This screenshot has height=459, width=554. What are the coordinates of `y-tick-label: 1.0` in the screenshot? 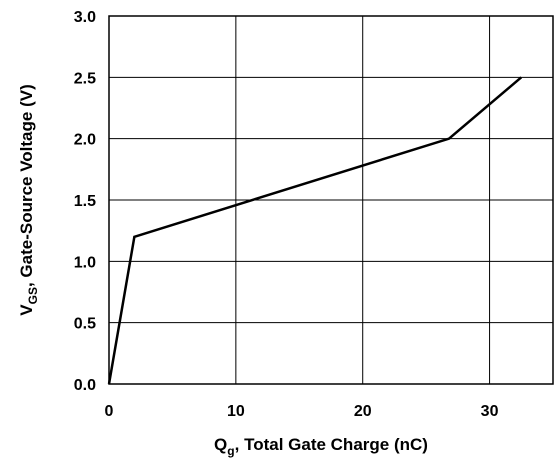 It's located at (85, 262).